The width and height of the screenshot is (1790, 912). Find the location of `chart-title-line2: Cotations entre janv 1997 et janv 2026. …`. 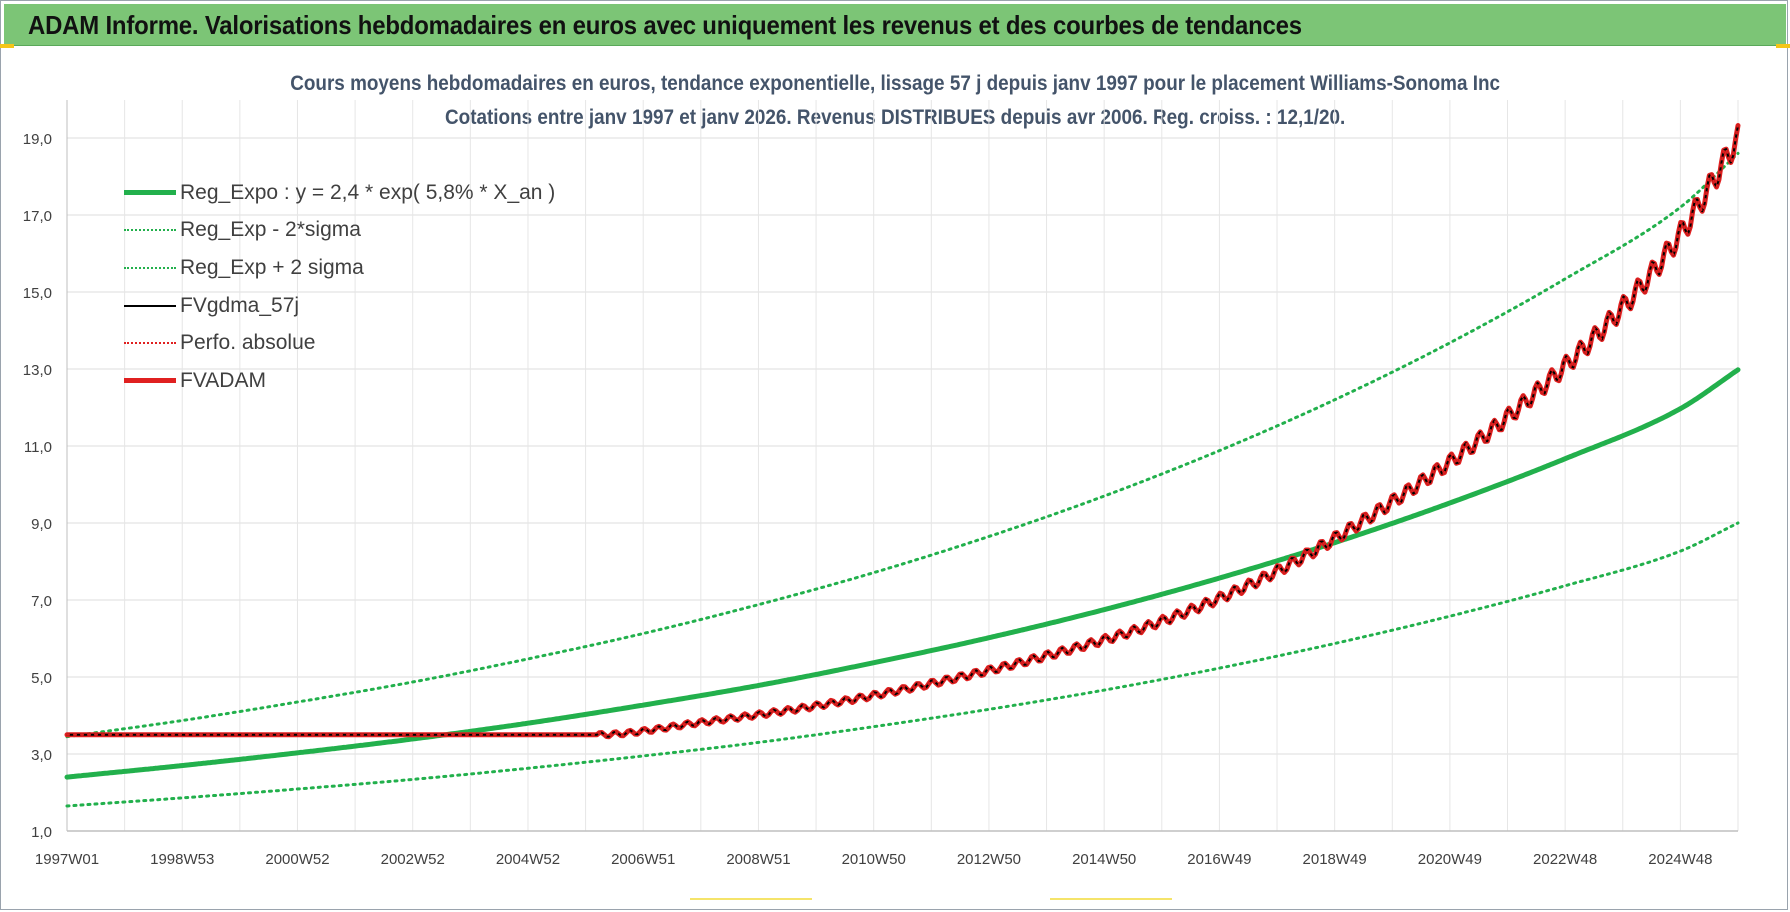

chart-title-line2: Cotations entre janv 1997 et janv 2026. … is located at coordinates (895, 117).